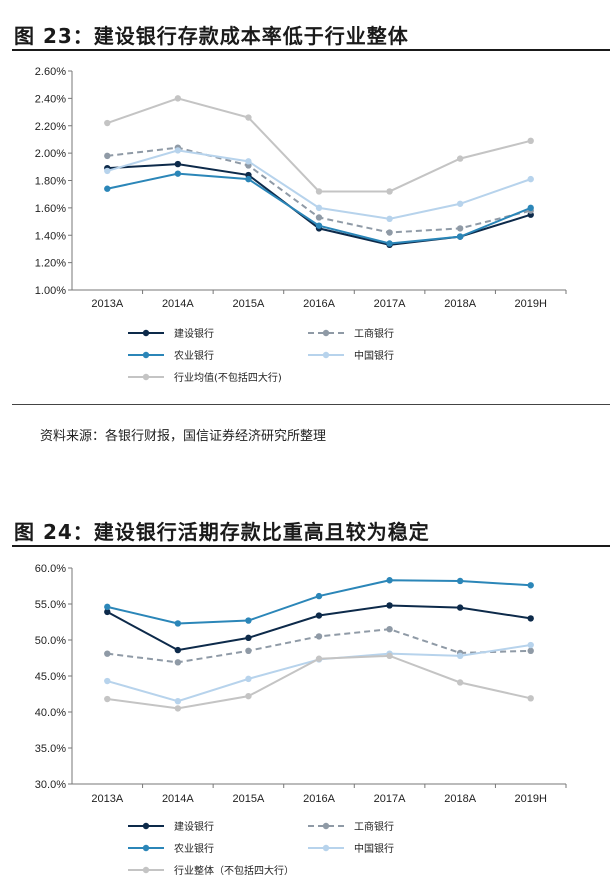  I want to click on y-tick-label: 60.0%, so click(50, 569).